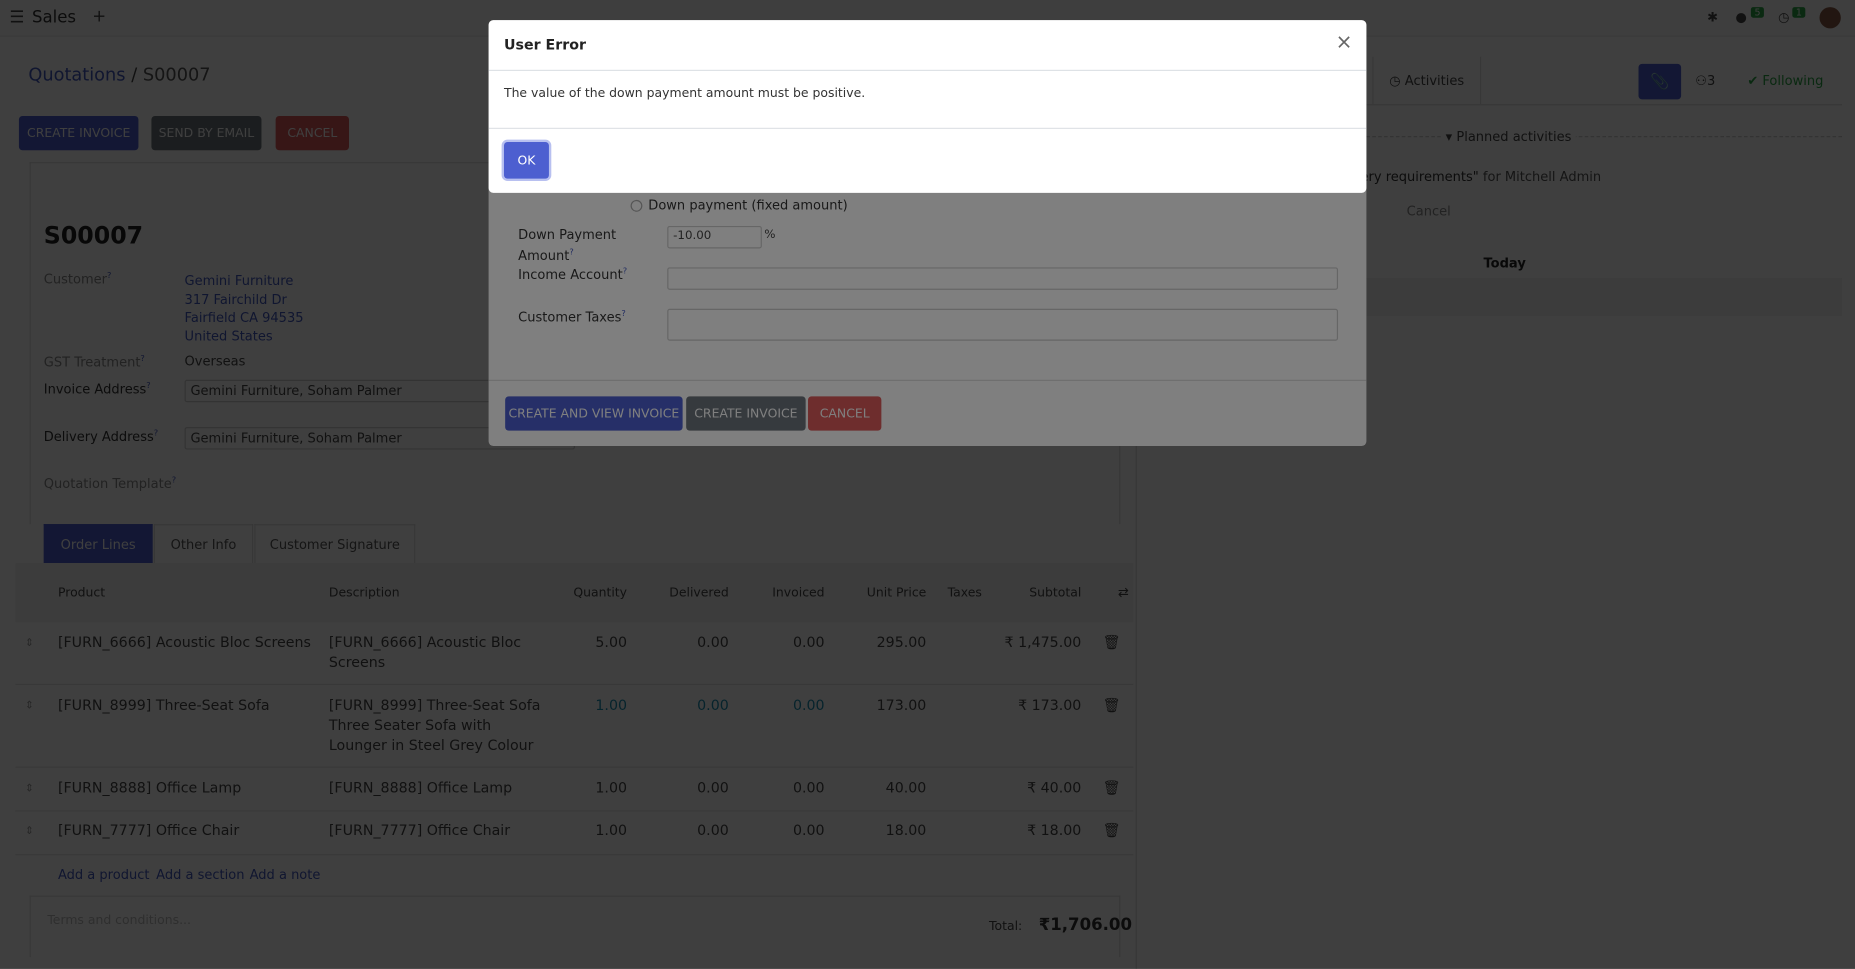  Describe the element at coordinates (1344, 42) in the screenshot. I see `close-icon: ×` at that location.